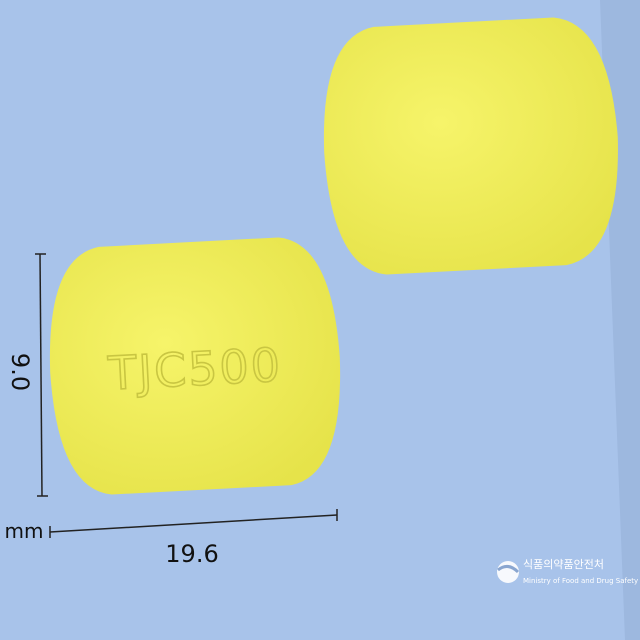 The image size is (640, 640). Describe the element at coordinates (24, 531) in the screenshot. I see `unit-label: mm` at that location.